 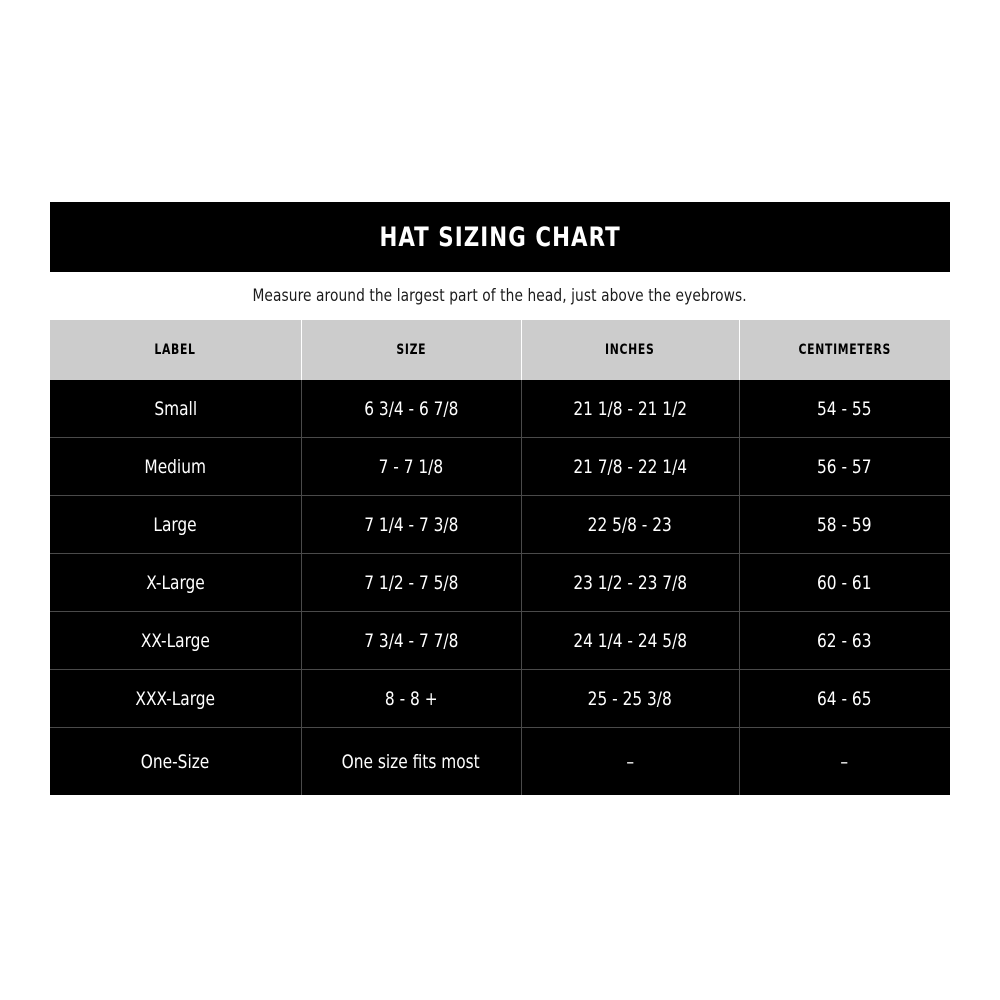 I want to click on cell-size: 7 - 7 1/8, so click(x=411, y=466).